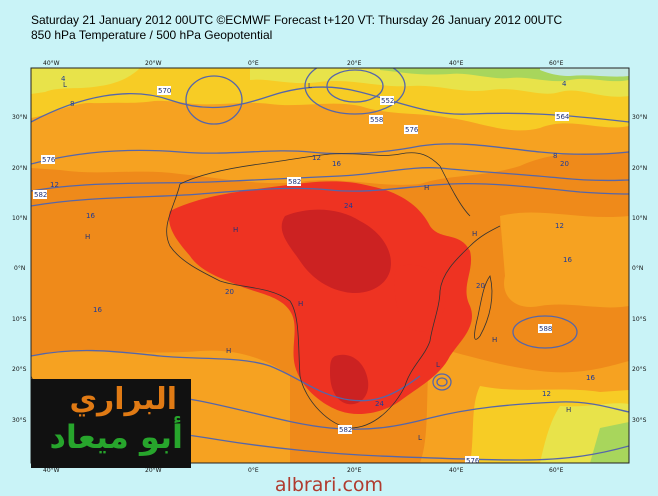 The height and width of the screenshot is (496, 658). What do you see at coordinates (456, 63) in the screenshot?
I see `lon-label-top: 40°E` at bounding box center [456, 63].